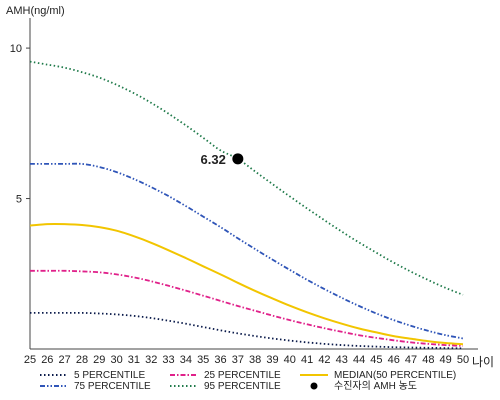 The image size is (500, 400). What do you see at coordinates (186, 360) in the screenshot?
I see `x-tick-label: 34` at bounding box center [186, 360].